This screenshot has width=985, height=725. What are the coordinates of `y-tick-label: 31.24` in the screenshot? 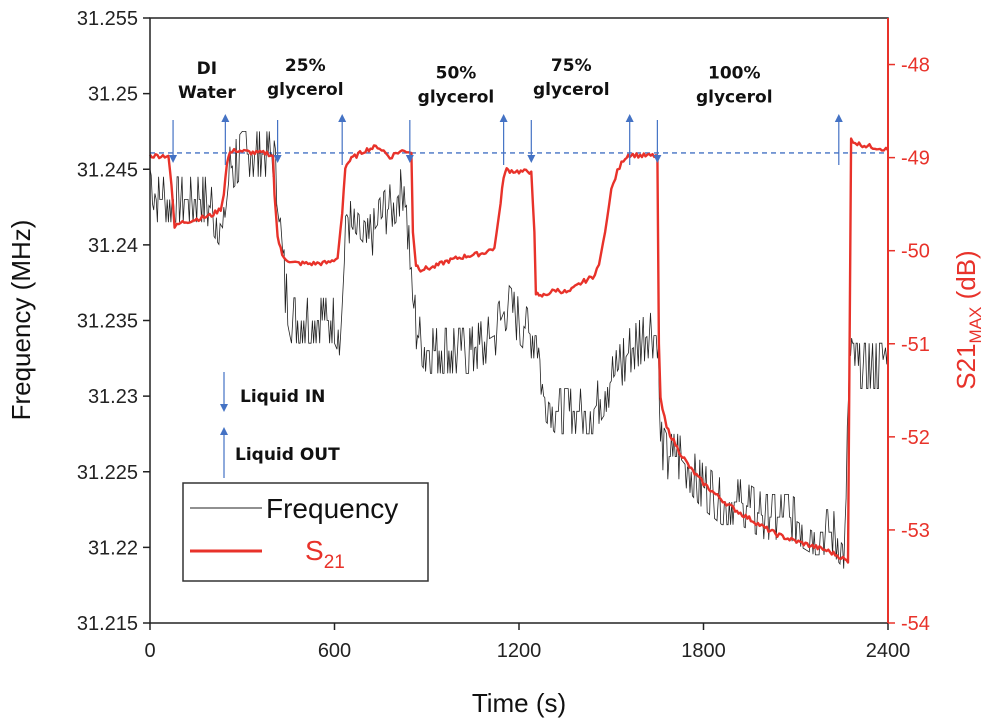 It's located at (113, 246).